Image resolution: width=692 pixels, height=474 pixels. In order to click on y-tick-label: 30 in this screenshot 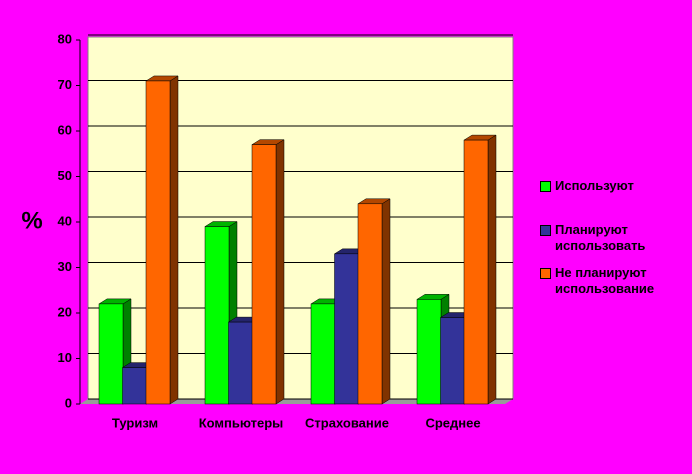, I will do `click(65, 266)`.